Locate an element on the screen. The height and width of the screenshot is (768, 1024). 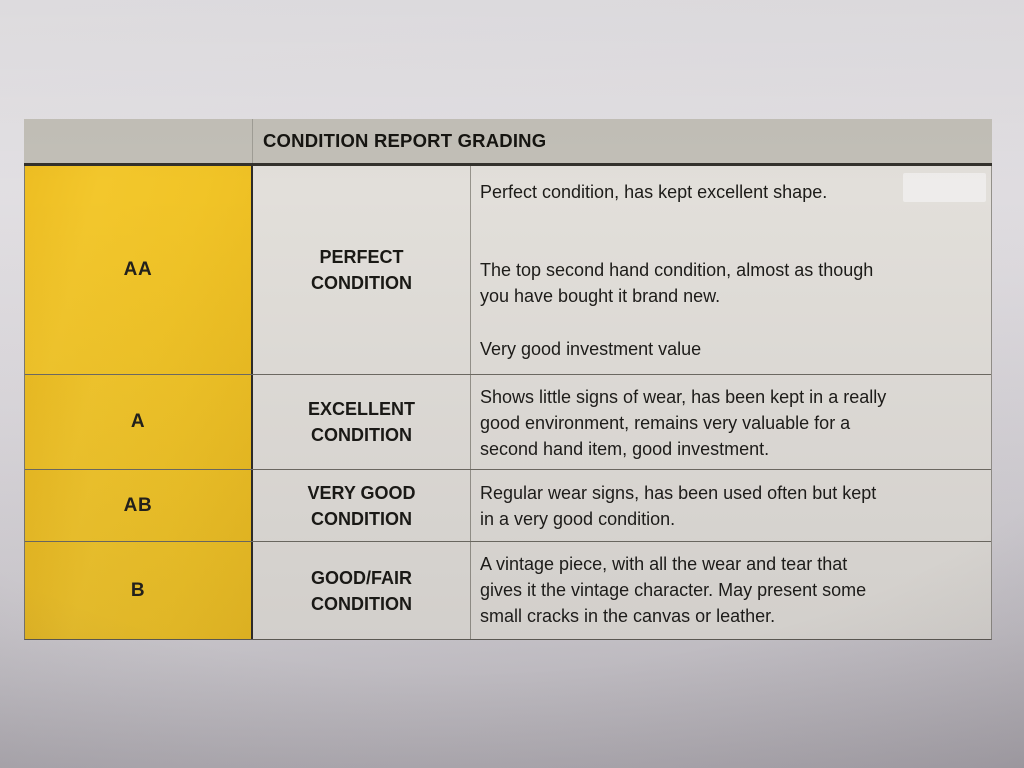
table-title: CONDITION REPORT GRADING is located at coordinates (405, 140).